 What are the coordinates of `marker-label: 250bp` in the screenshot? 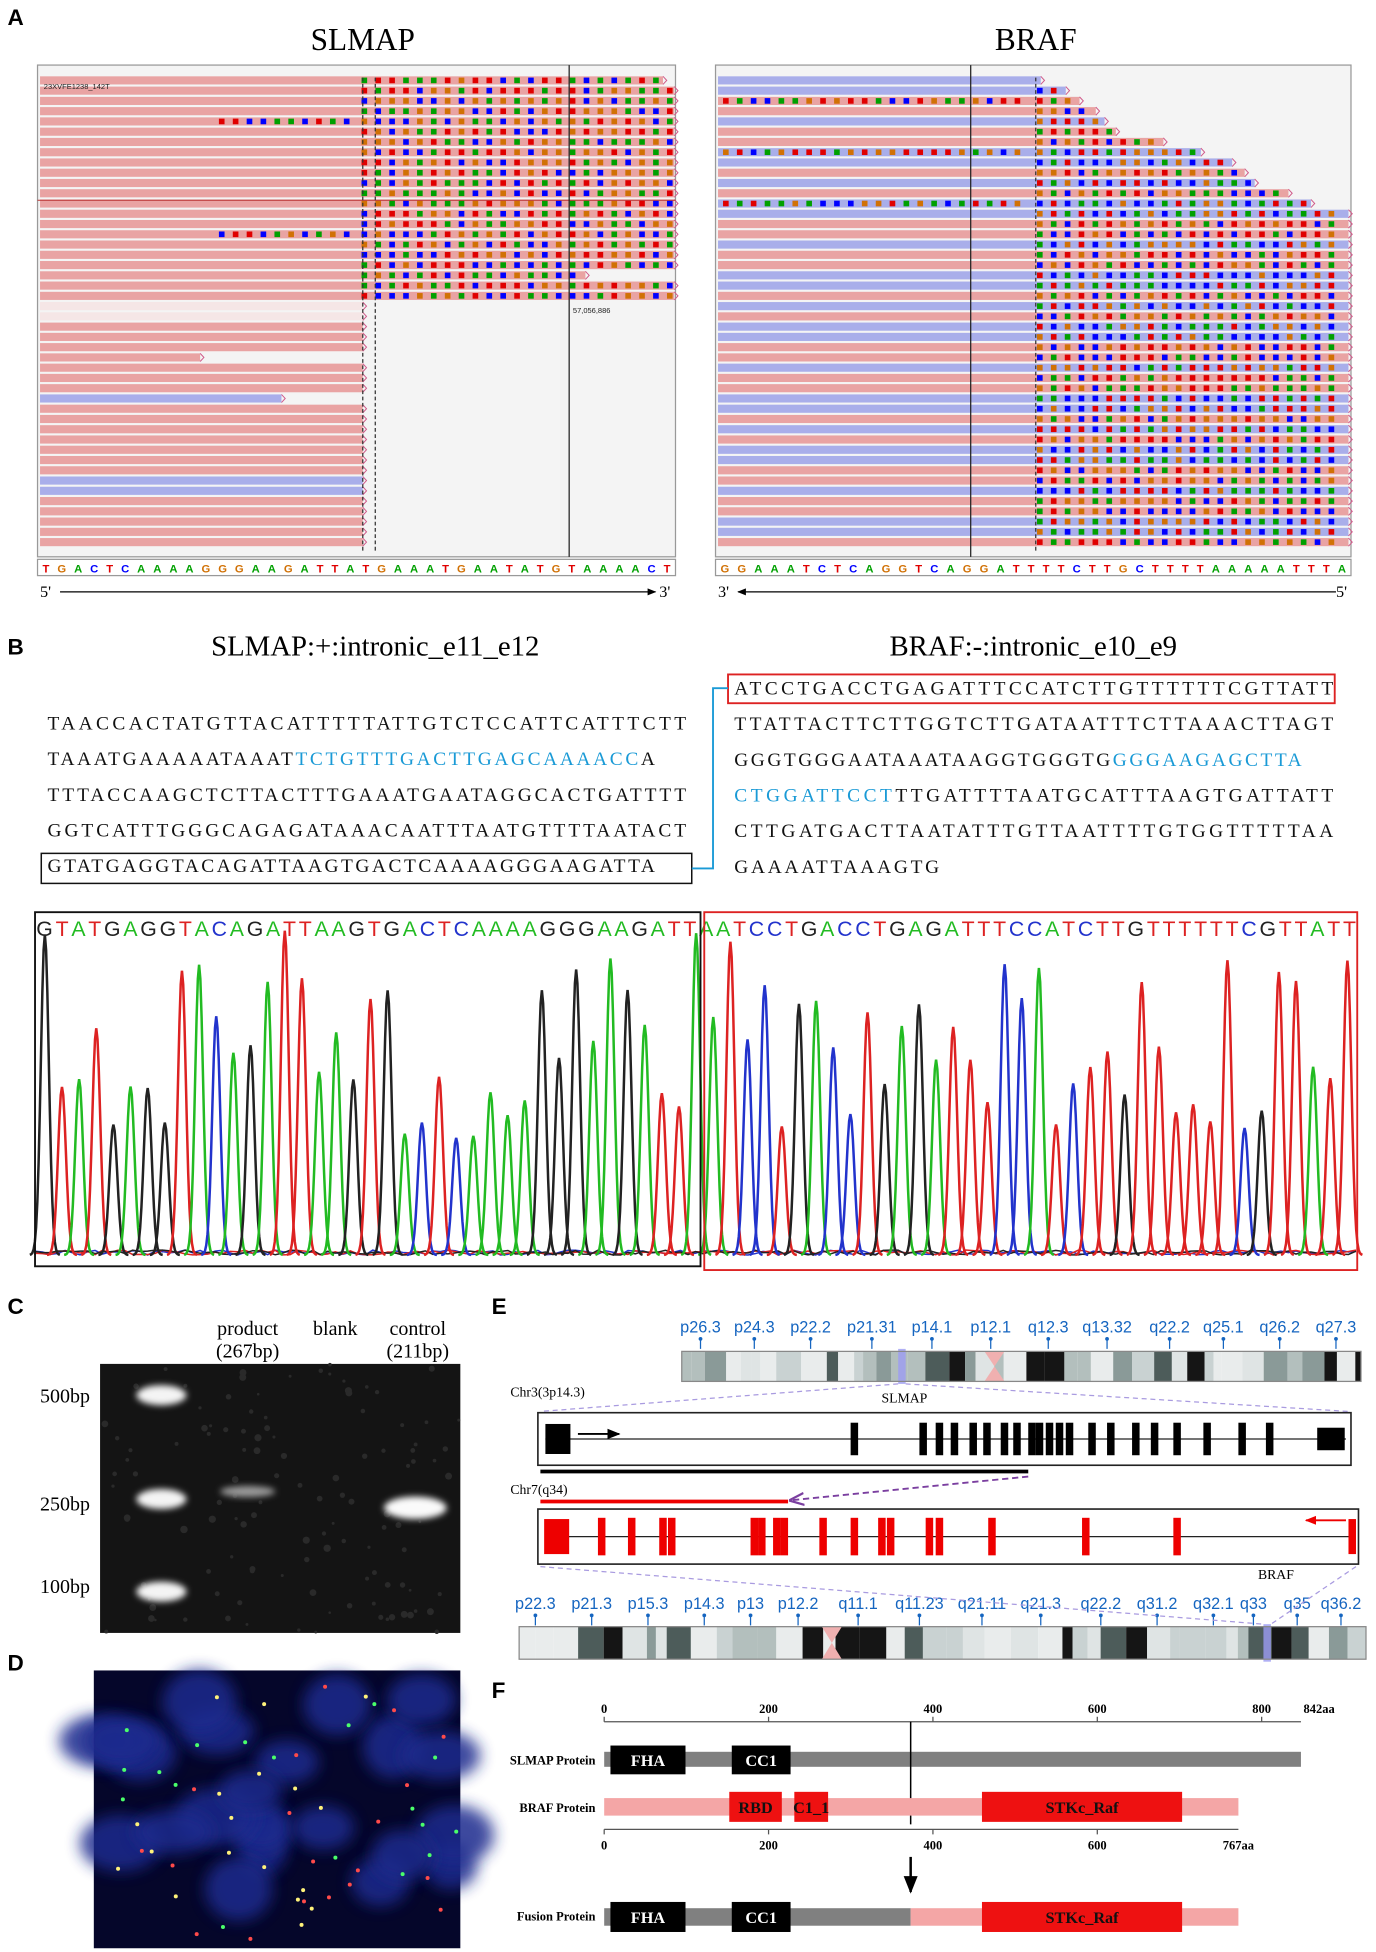 It's located at (65, 1504).